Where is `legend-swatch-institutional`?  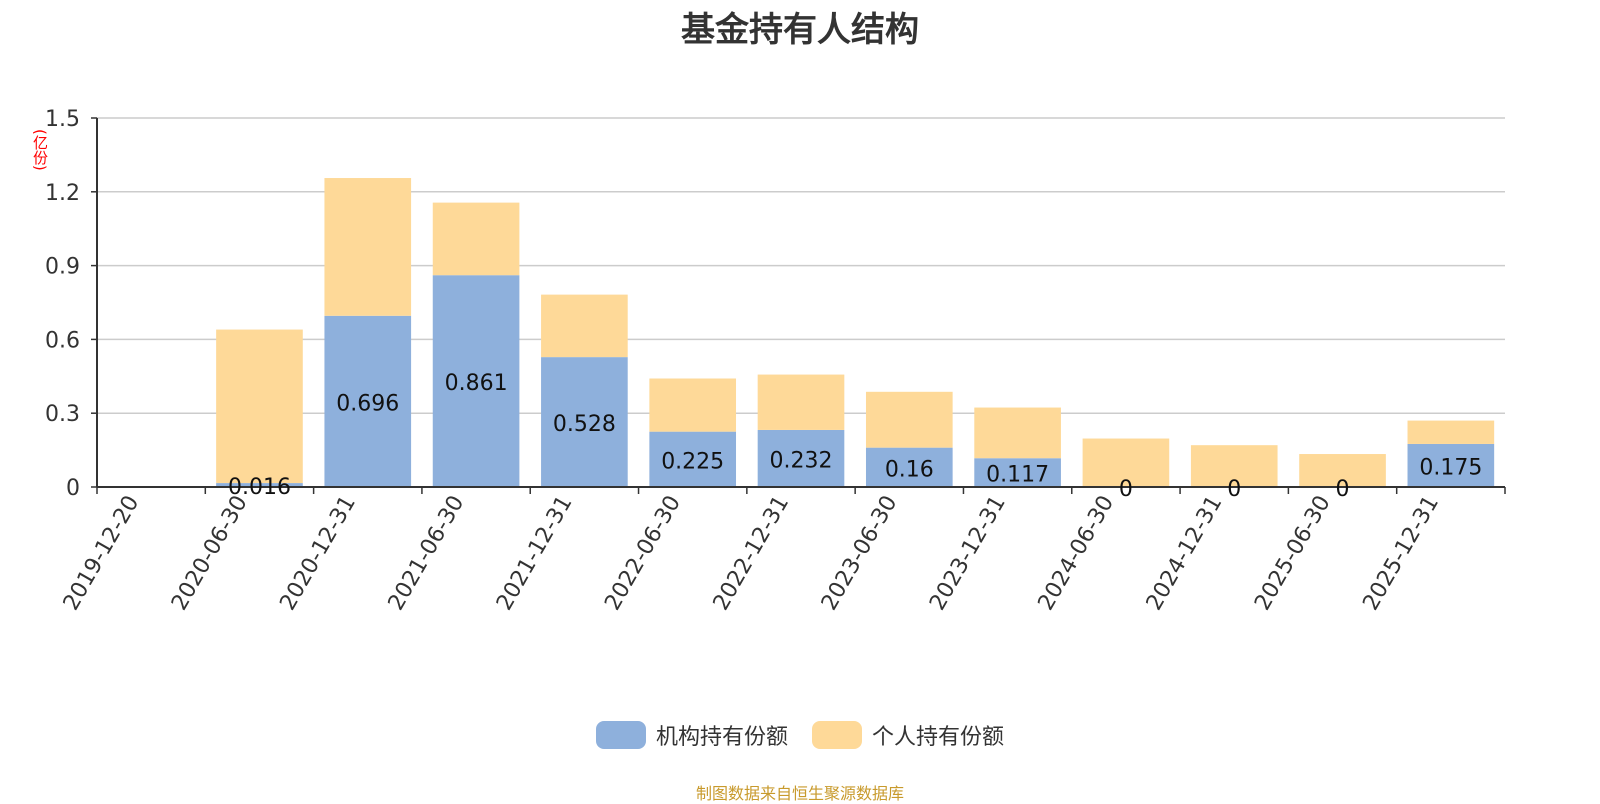
legend-swatch-institutional is located at coordinates (620, 735).